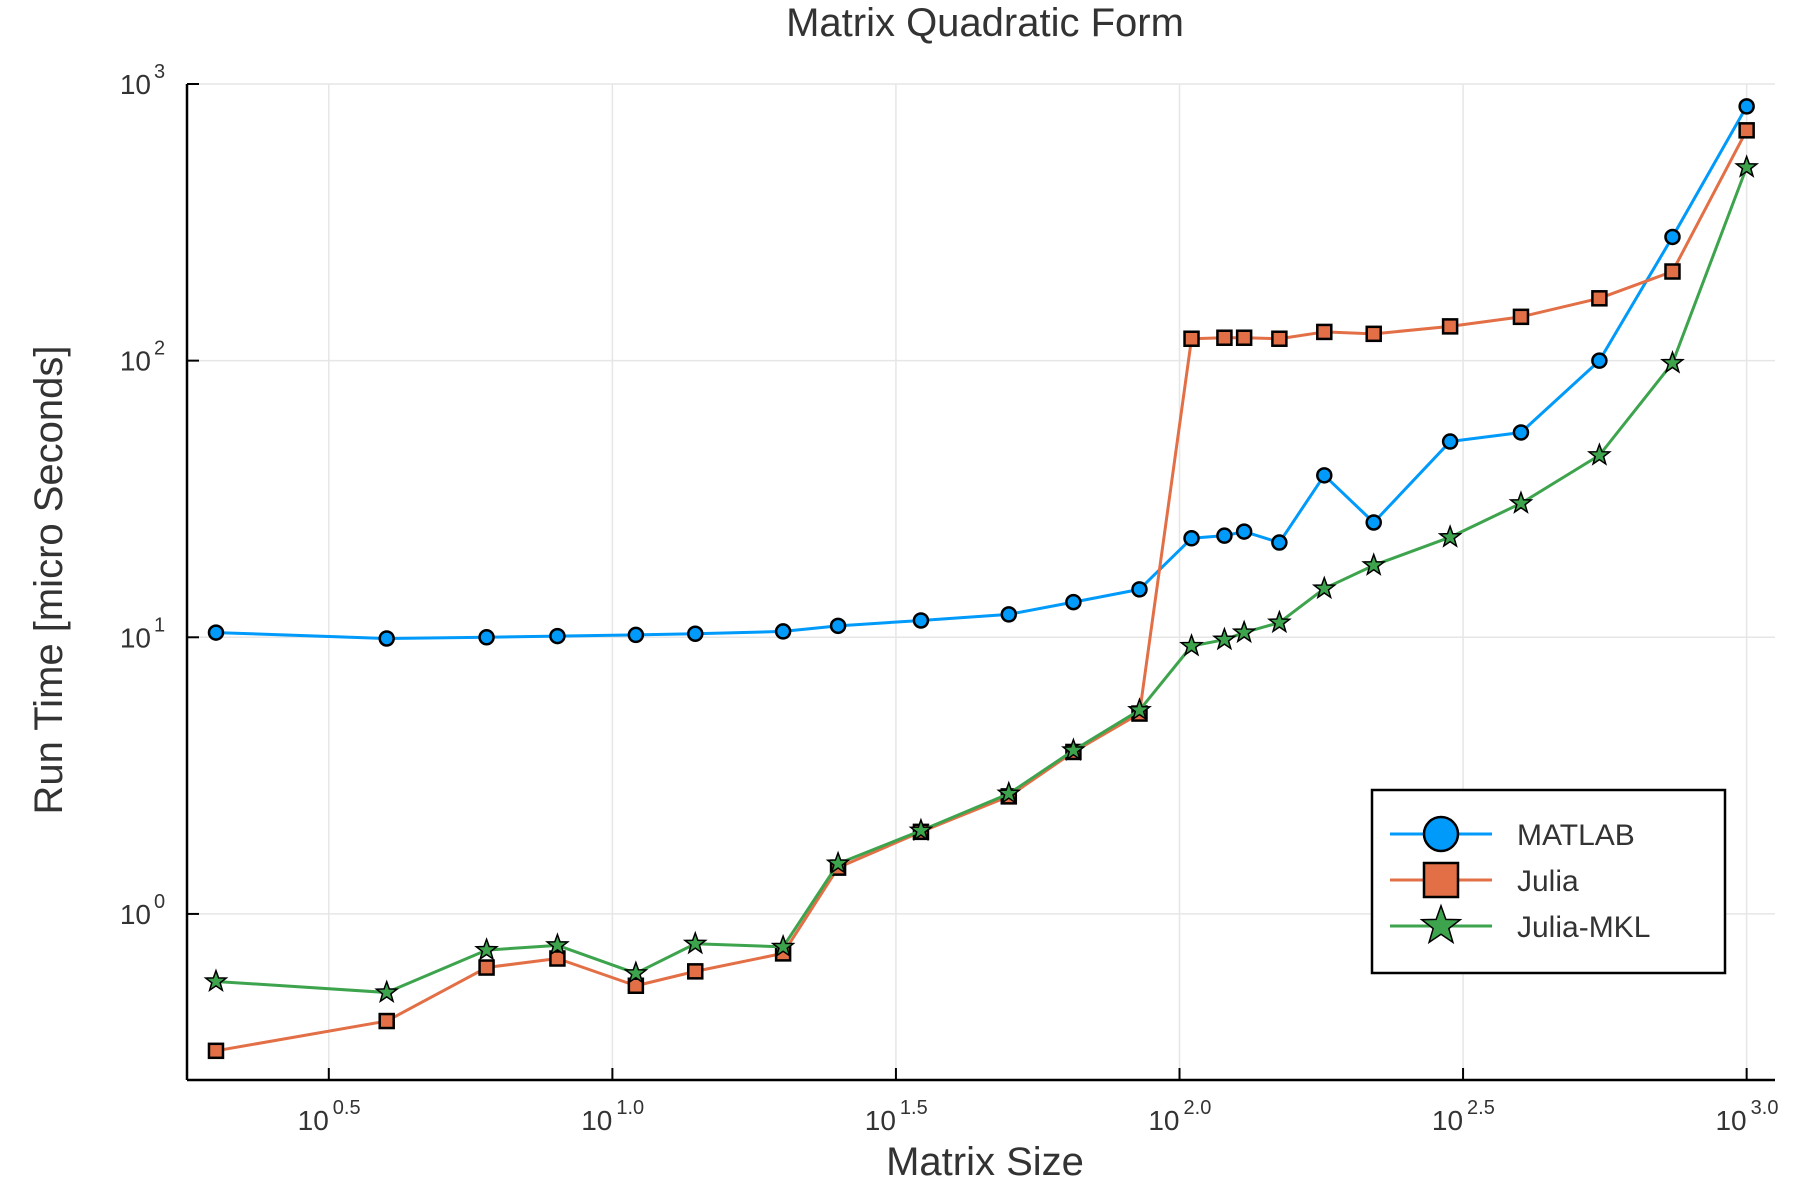 The height and width of the screenshot is (1200, 1800). What do you see at coordinates (1583, 927) in the screenshot?
I see `legend-label-julia-mkl: Julia-MKL` at bounding box center [1583, 927].